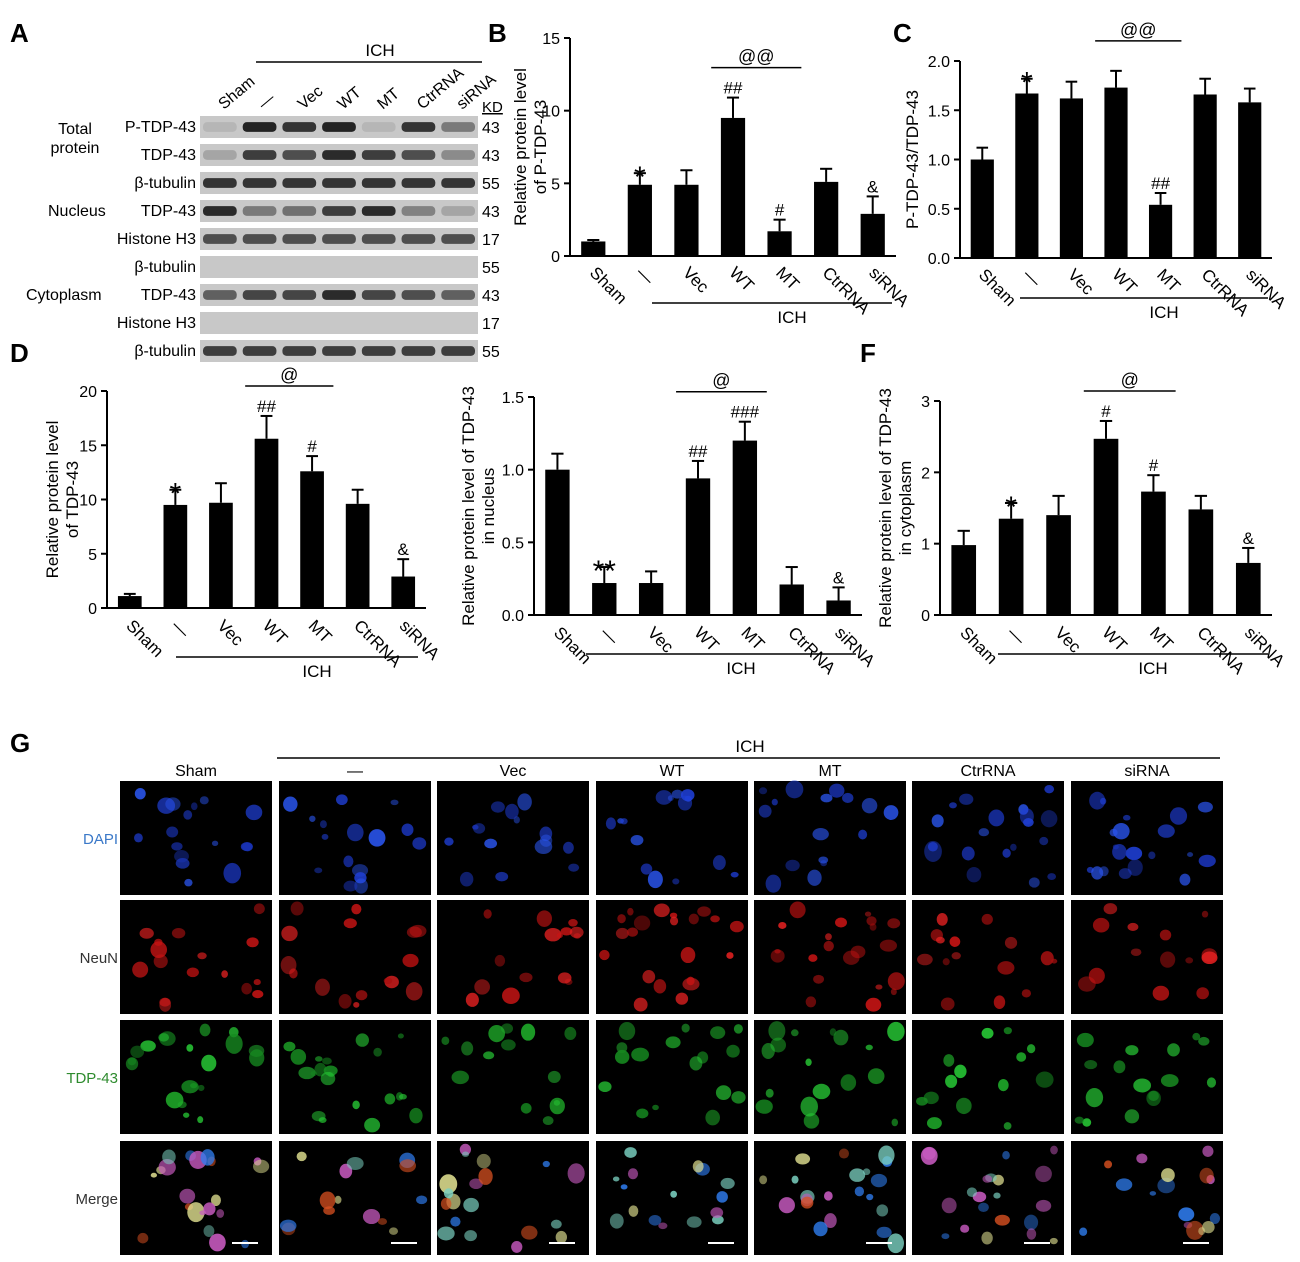  Describe the element at coordinates (987, 771) in the screenshot. I see `micro-column-label: CtrRNA` at that location.